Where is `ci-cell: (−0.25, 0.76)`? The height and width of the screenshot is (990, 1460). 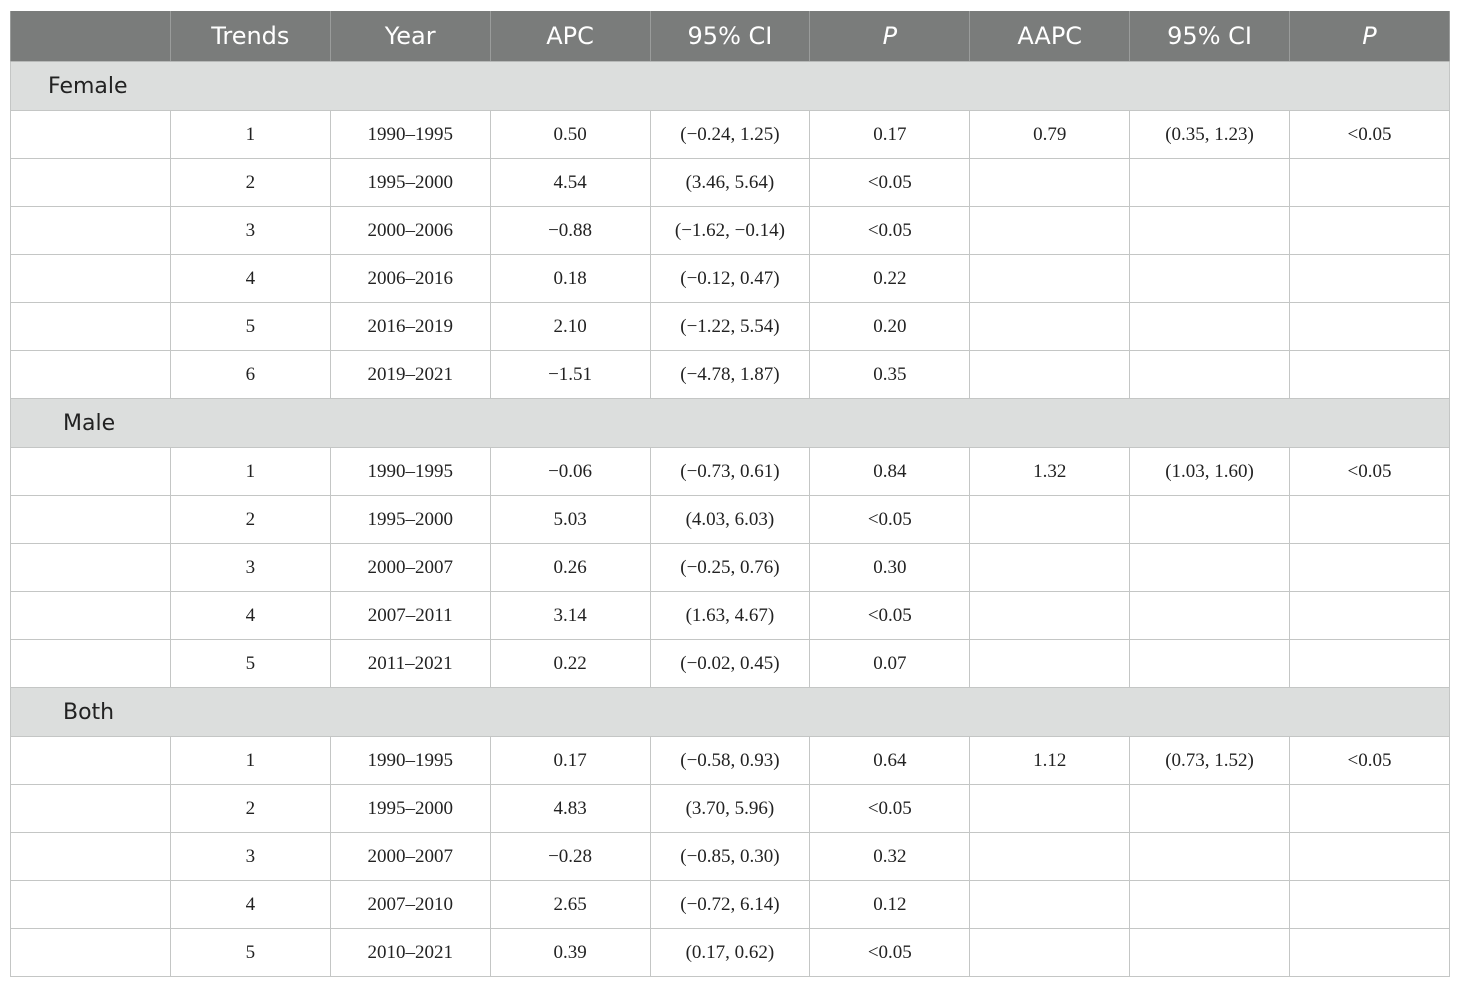 ci-cell: (−0.25, 0.76) is located at coordinates (730, 567).